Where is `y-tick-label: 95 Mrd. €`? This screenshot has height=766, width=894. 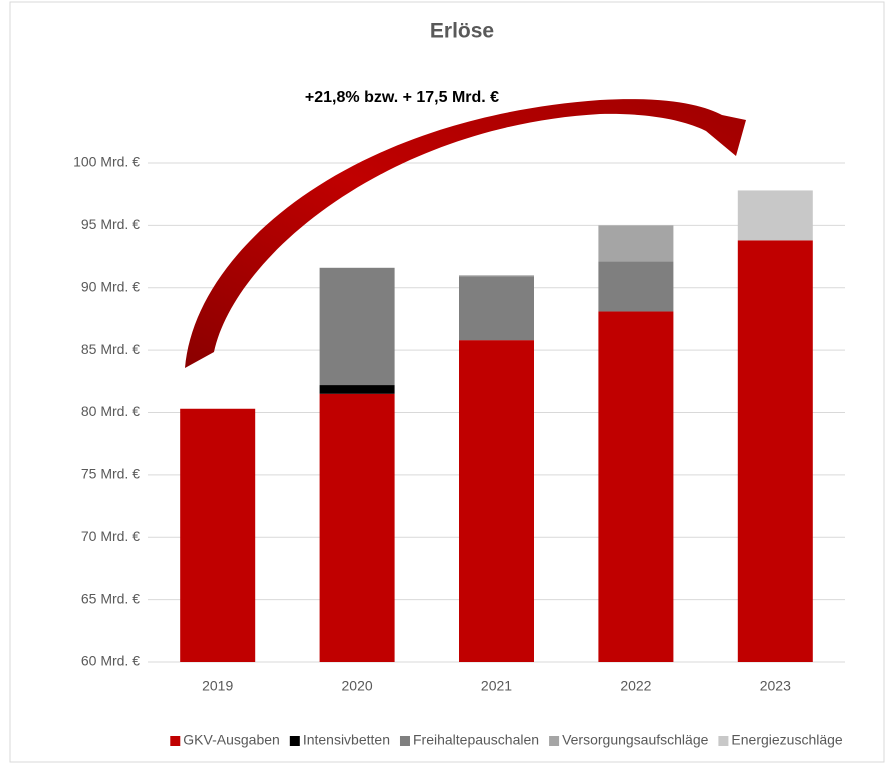 y-tick-label: 95 Mrd. € is located at coordinates (110, 224).